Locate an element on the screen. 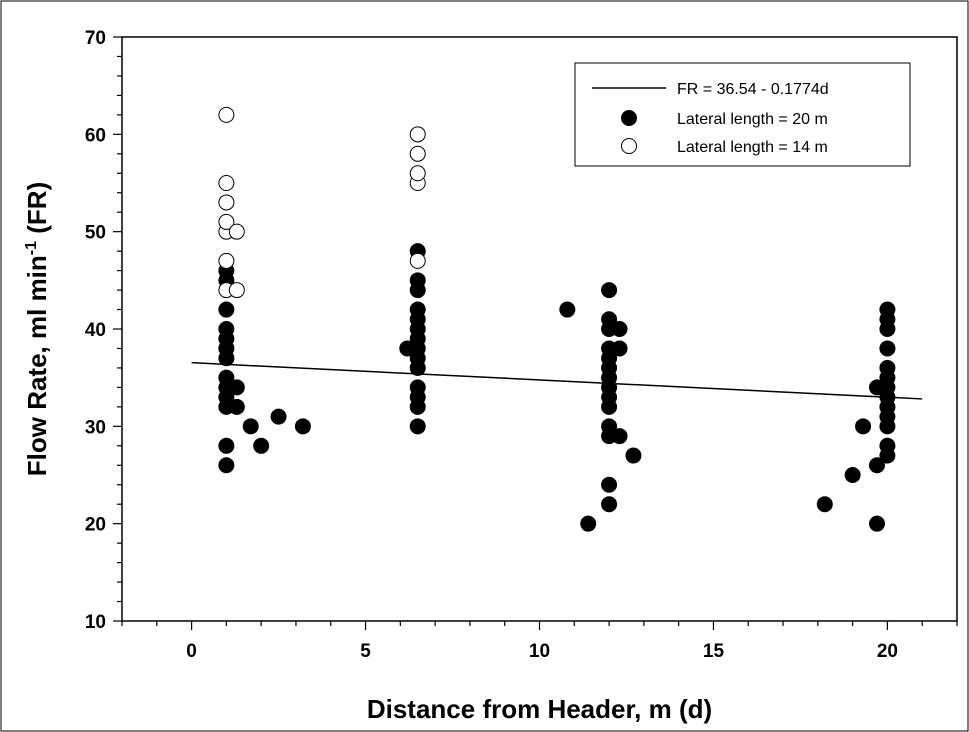 The width and height of the screenshot is (969, 732). regression-line is located at coordinates (557, 380).